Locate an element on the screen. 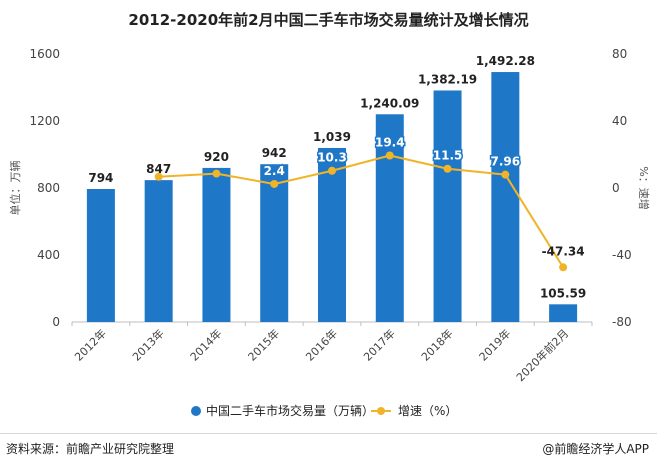  y-right-tick-label: 0 is located at coordinates (616, 188).